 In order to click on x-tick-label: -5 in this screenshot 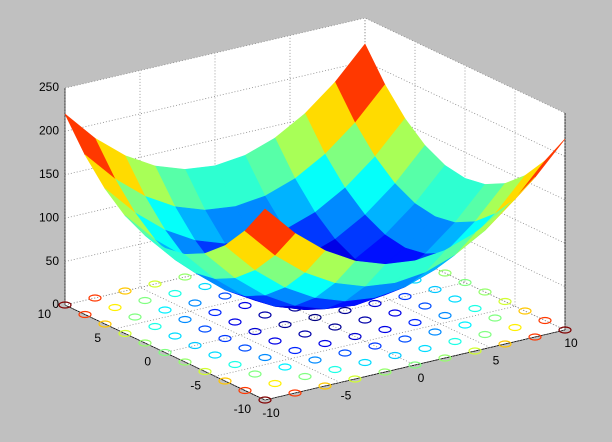, I will do `click(346, 396)`.